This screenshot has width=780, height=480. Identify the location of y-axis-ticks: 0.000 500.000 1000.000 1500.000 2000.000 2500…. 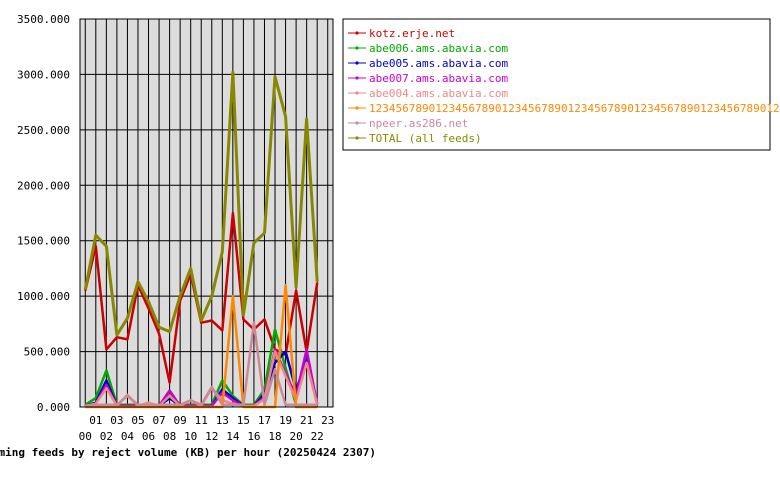
(43, 213).